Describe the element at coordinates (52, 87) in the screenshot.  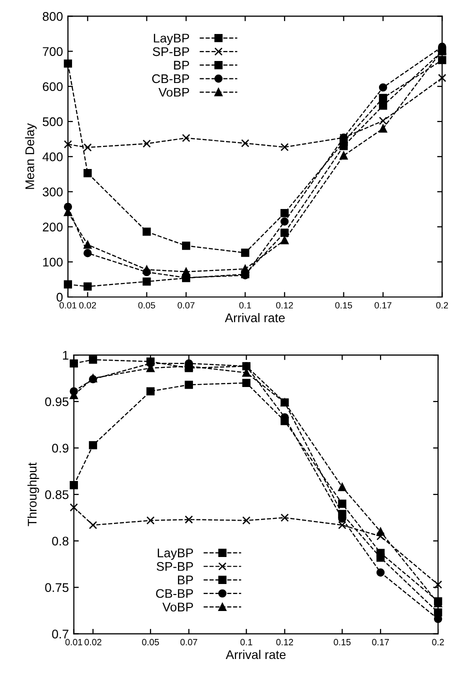
I see `y-tick-label: 600` at that location.